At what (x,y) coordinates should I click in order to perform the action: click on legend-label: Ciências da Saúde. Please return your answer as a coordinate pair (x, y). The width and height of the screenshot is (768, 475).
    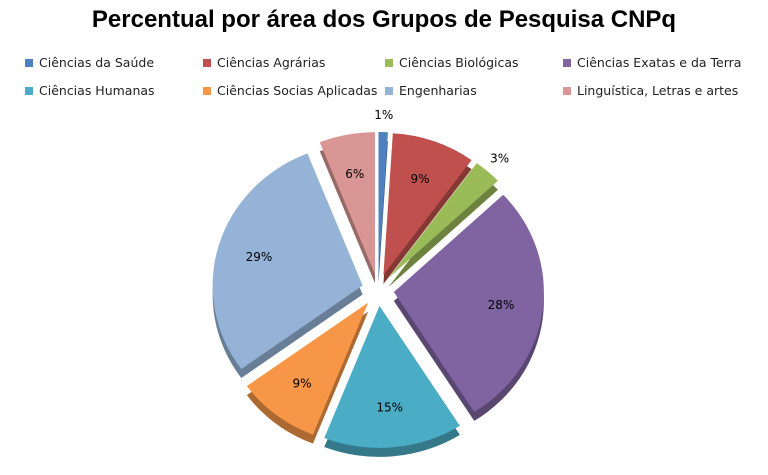
    Looking at the image, I should click on (97, 62).